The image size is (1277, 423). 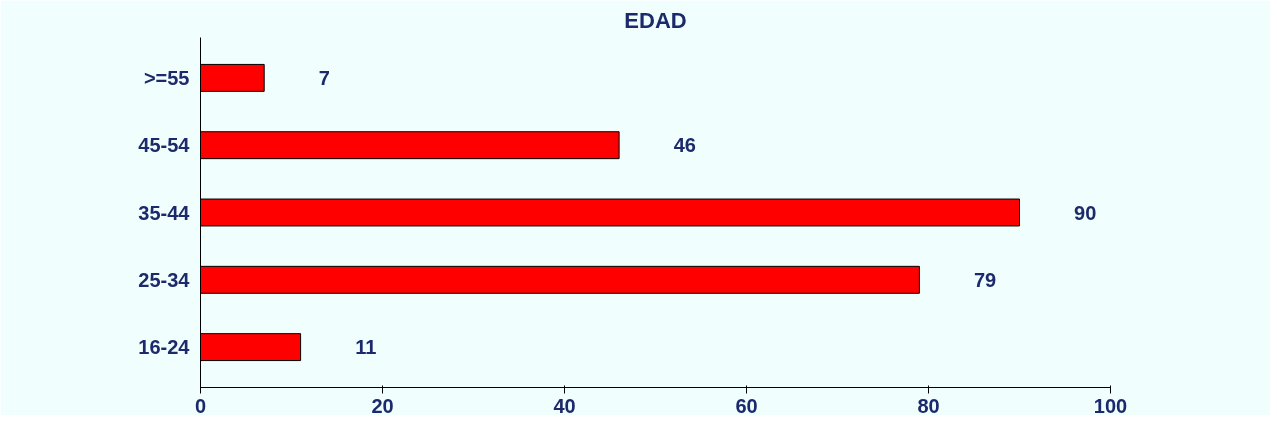 I want to click on x-tick-label: 0, so click(x=200, y=405).